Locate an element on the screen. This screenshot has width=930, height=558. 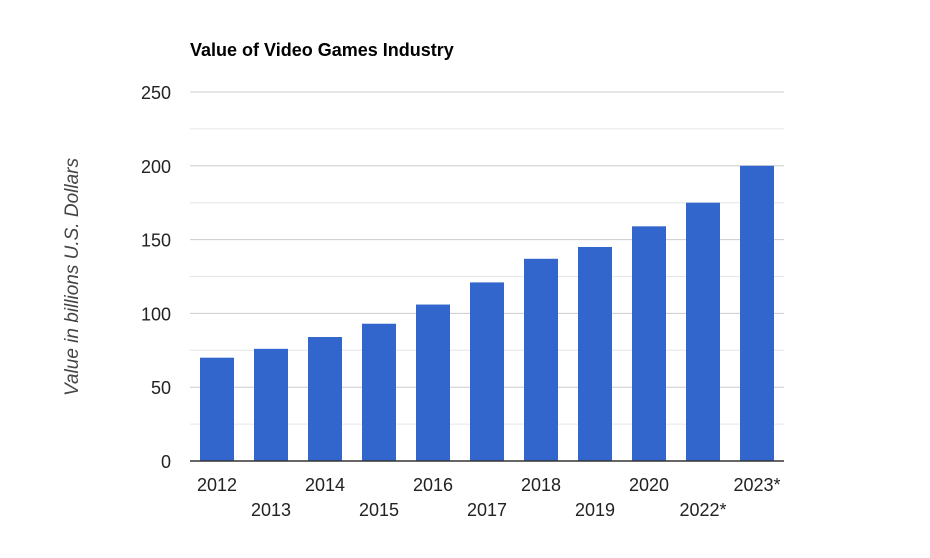
x-tick-label: 2012 is located at coordinates (217, 485).